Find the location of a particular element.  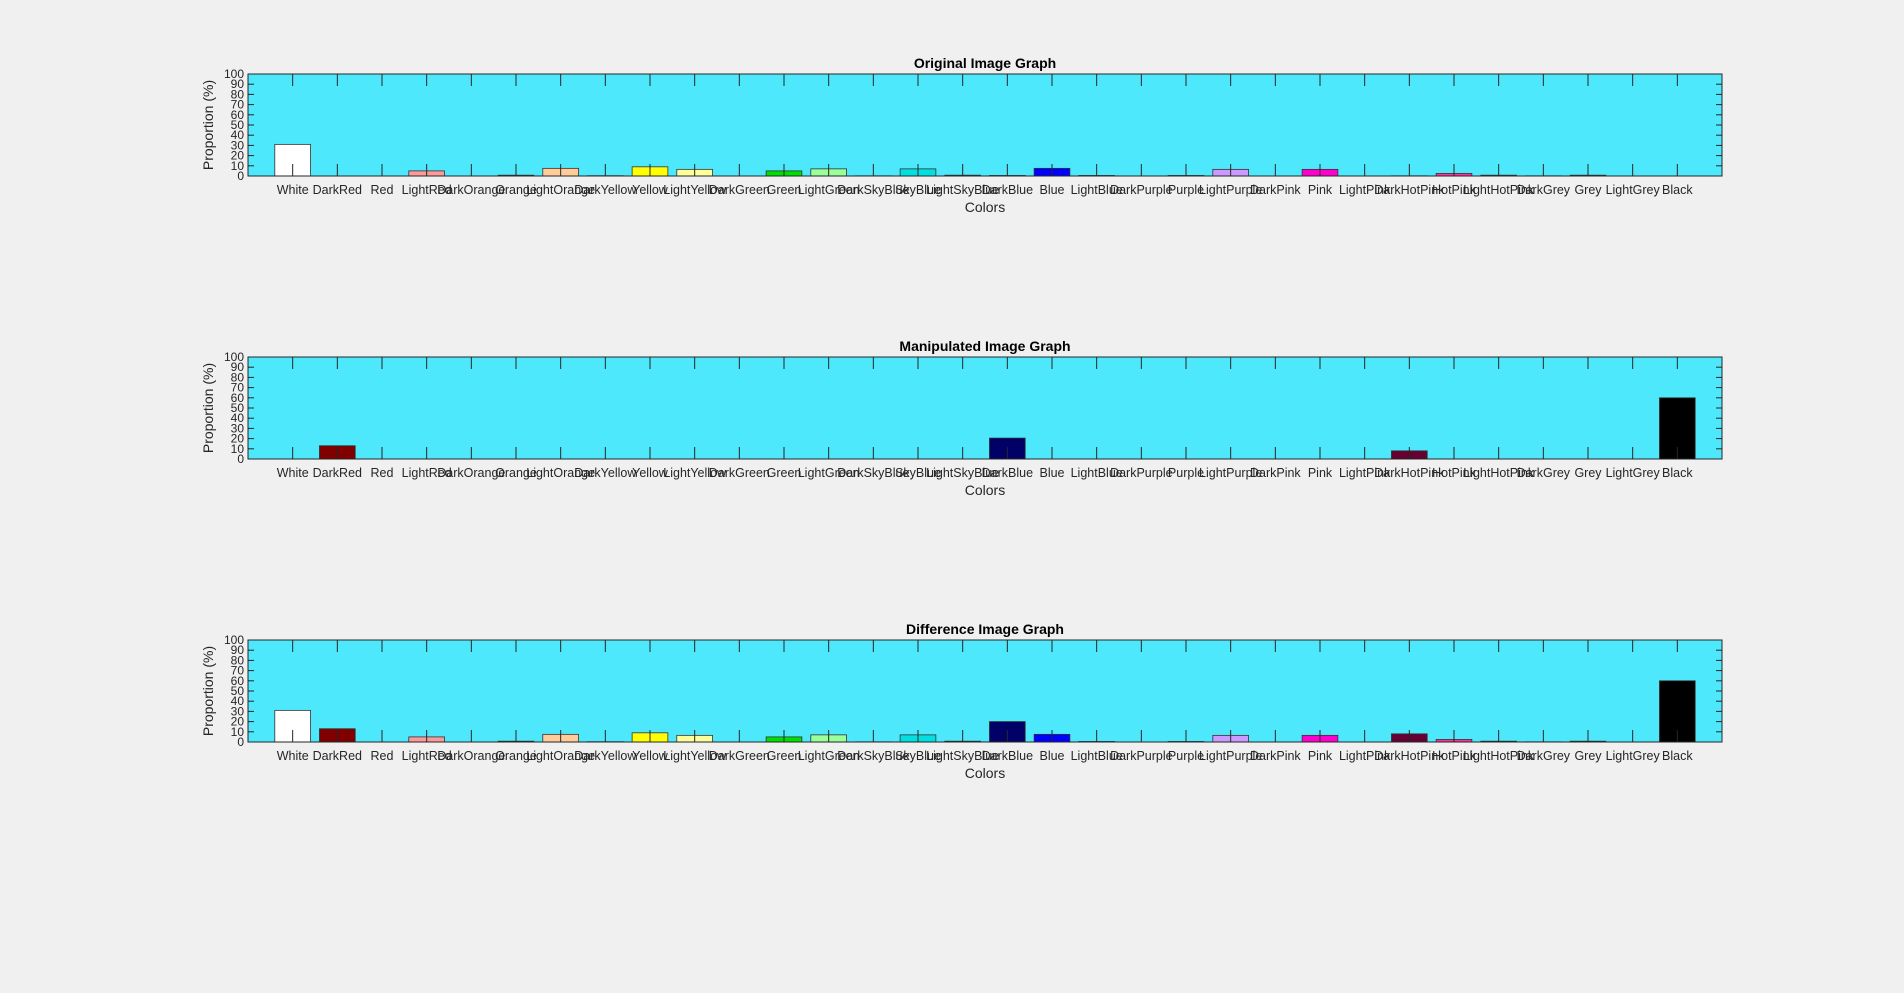

x-tick-label: Yellow is located at coordinates (650, 190).